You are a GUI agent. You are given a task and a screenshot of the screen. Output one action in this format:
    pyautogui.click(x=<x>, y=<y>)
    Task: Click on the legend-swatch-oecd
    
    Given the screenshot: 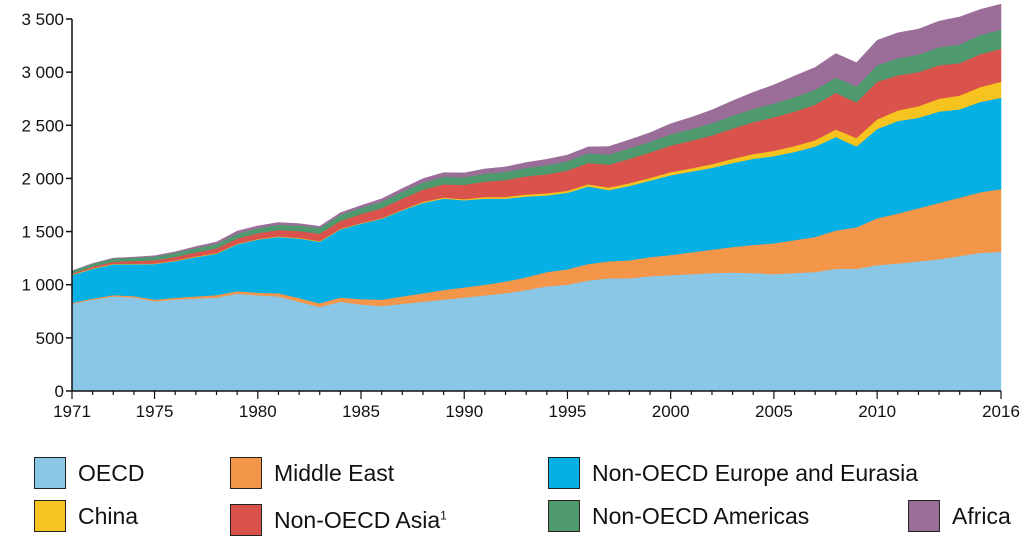 What is the action you would take?
    pyautogui.click(x=50, y=473)
    